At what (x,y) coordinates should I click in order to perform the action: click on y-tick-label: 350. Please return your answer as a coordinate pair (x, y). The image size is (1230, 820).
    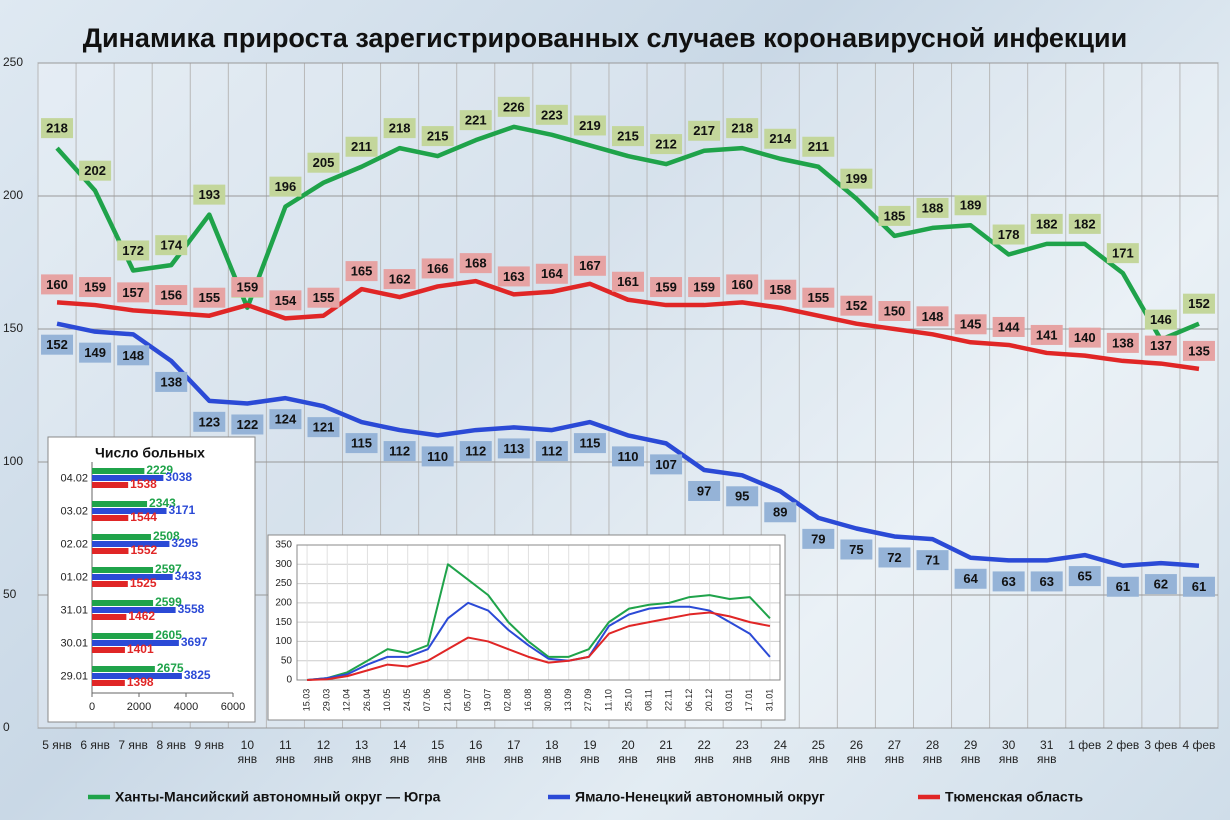
    Looking at the image, I should click on (283, 545).